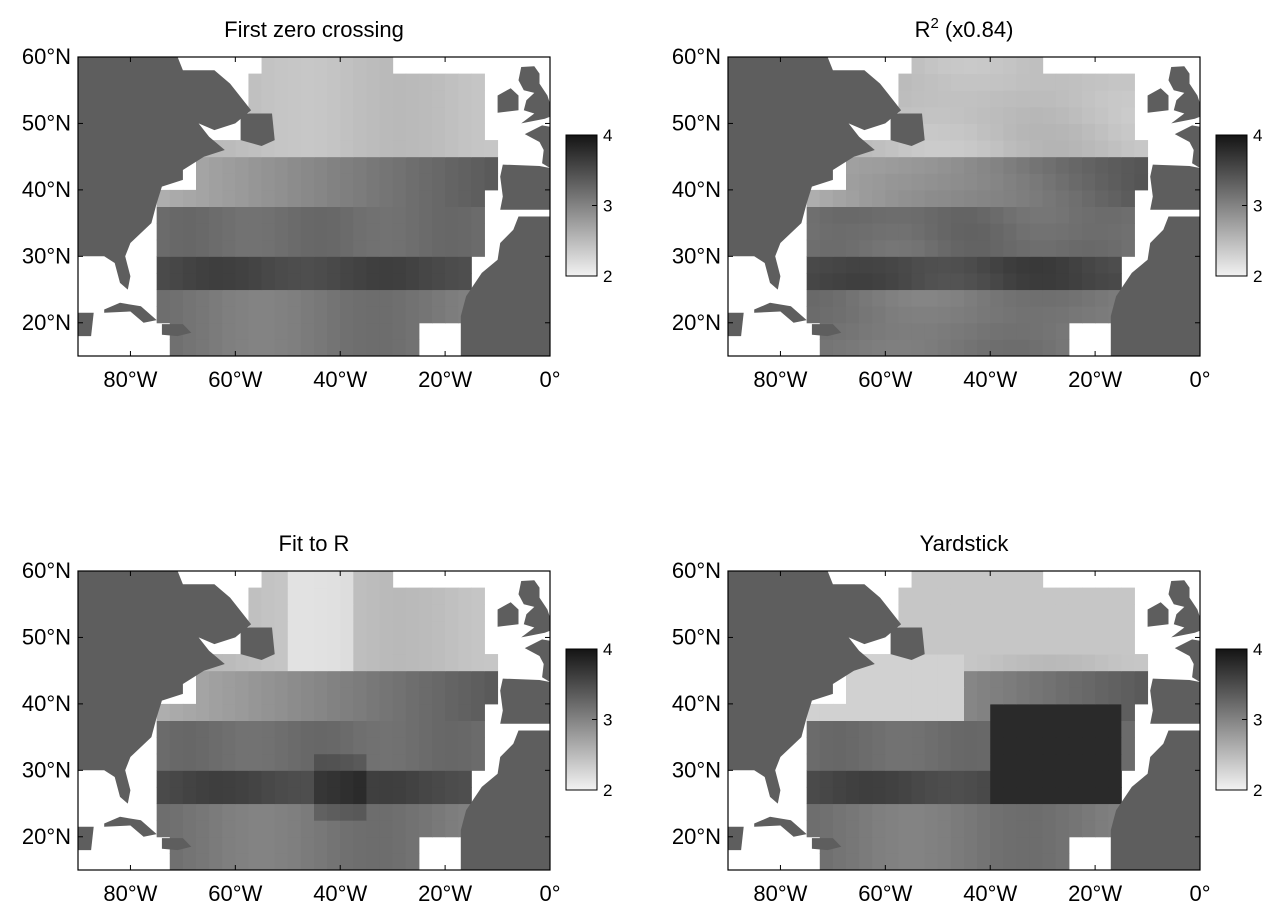 The image size is (1262, 903). I want to click on y-tick-label: 30°N, so click(696, 769).